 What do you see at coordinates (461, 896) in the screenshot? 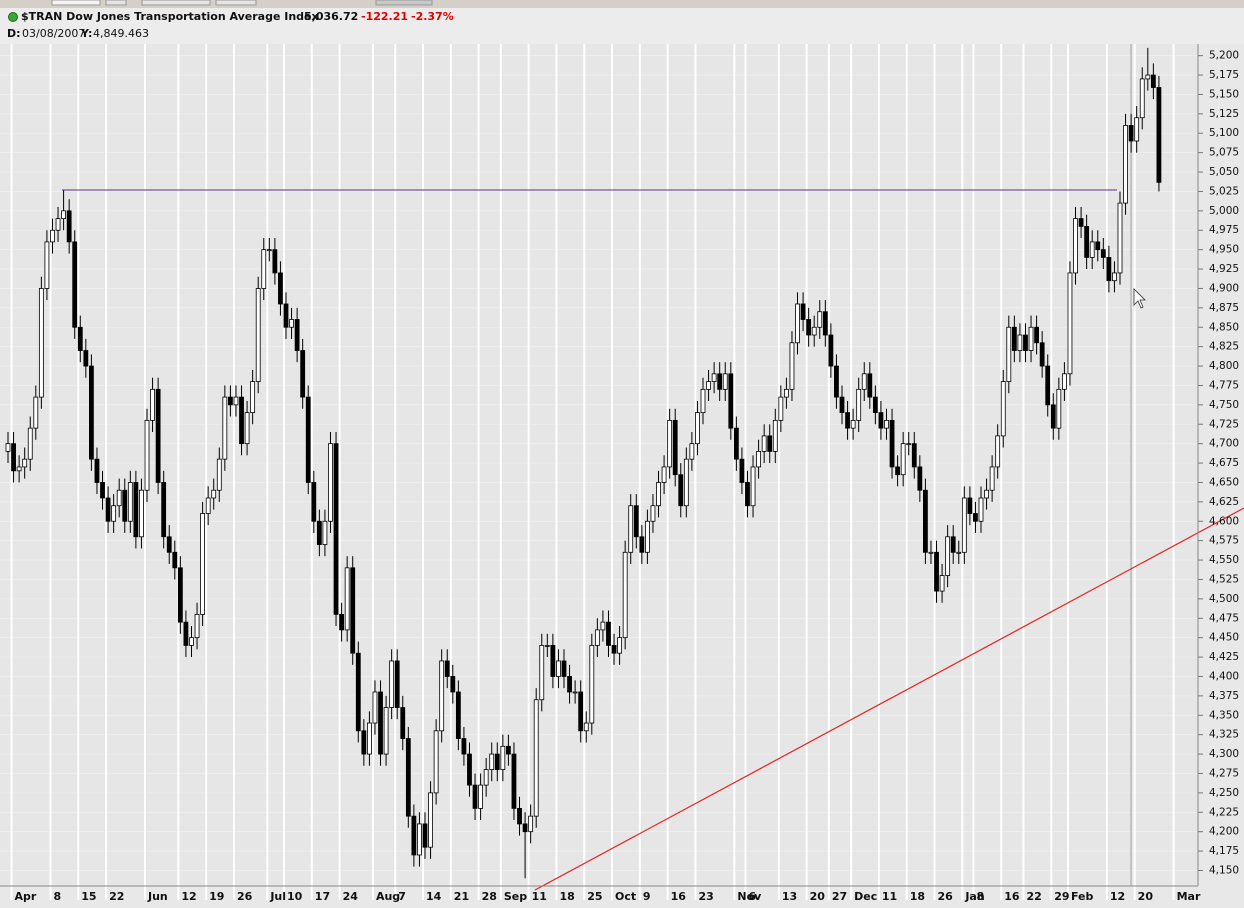
I see `x-tick-label: 21` at bounding box center [461, 896].